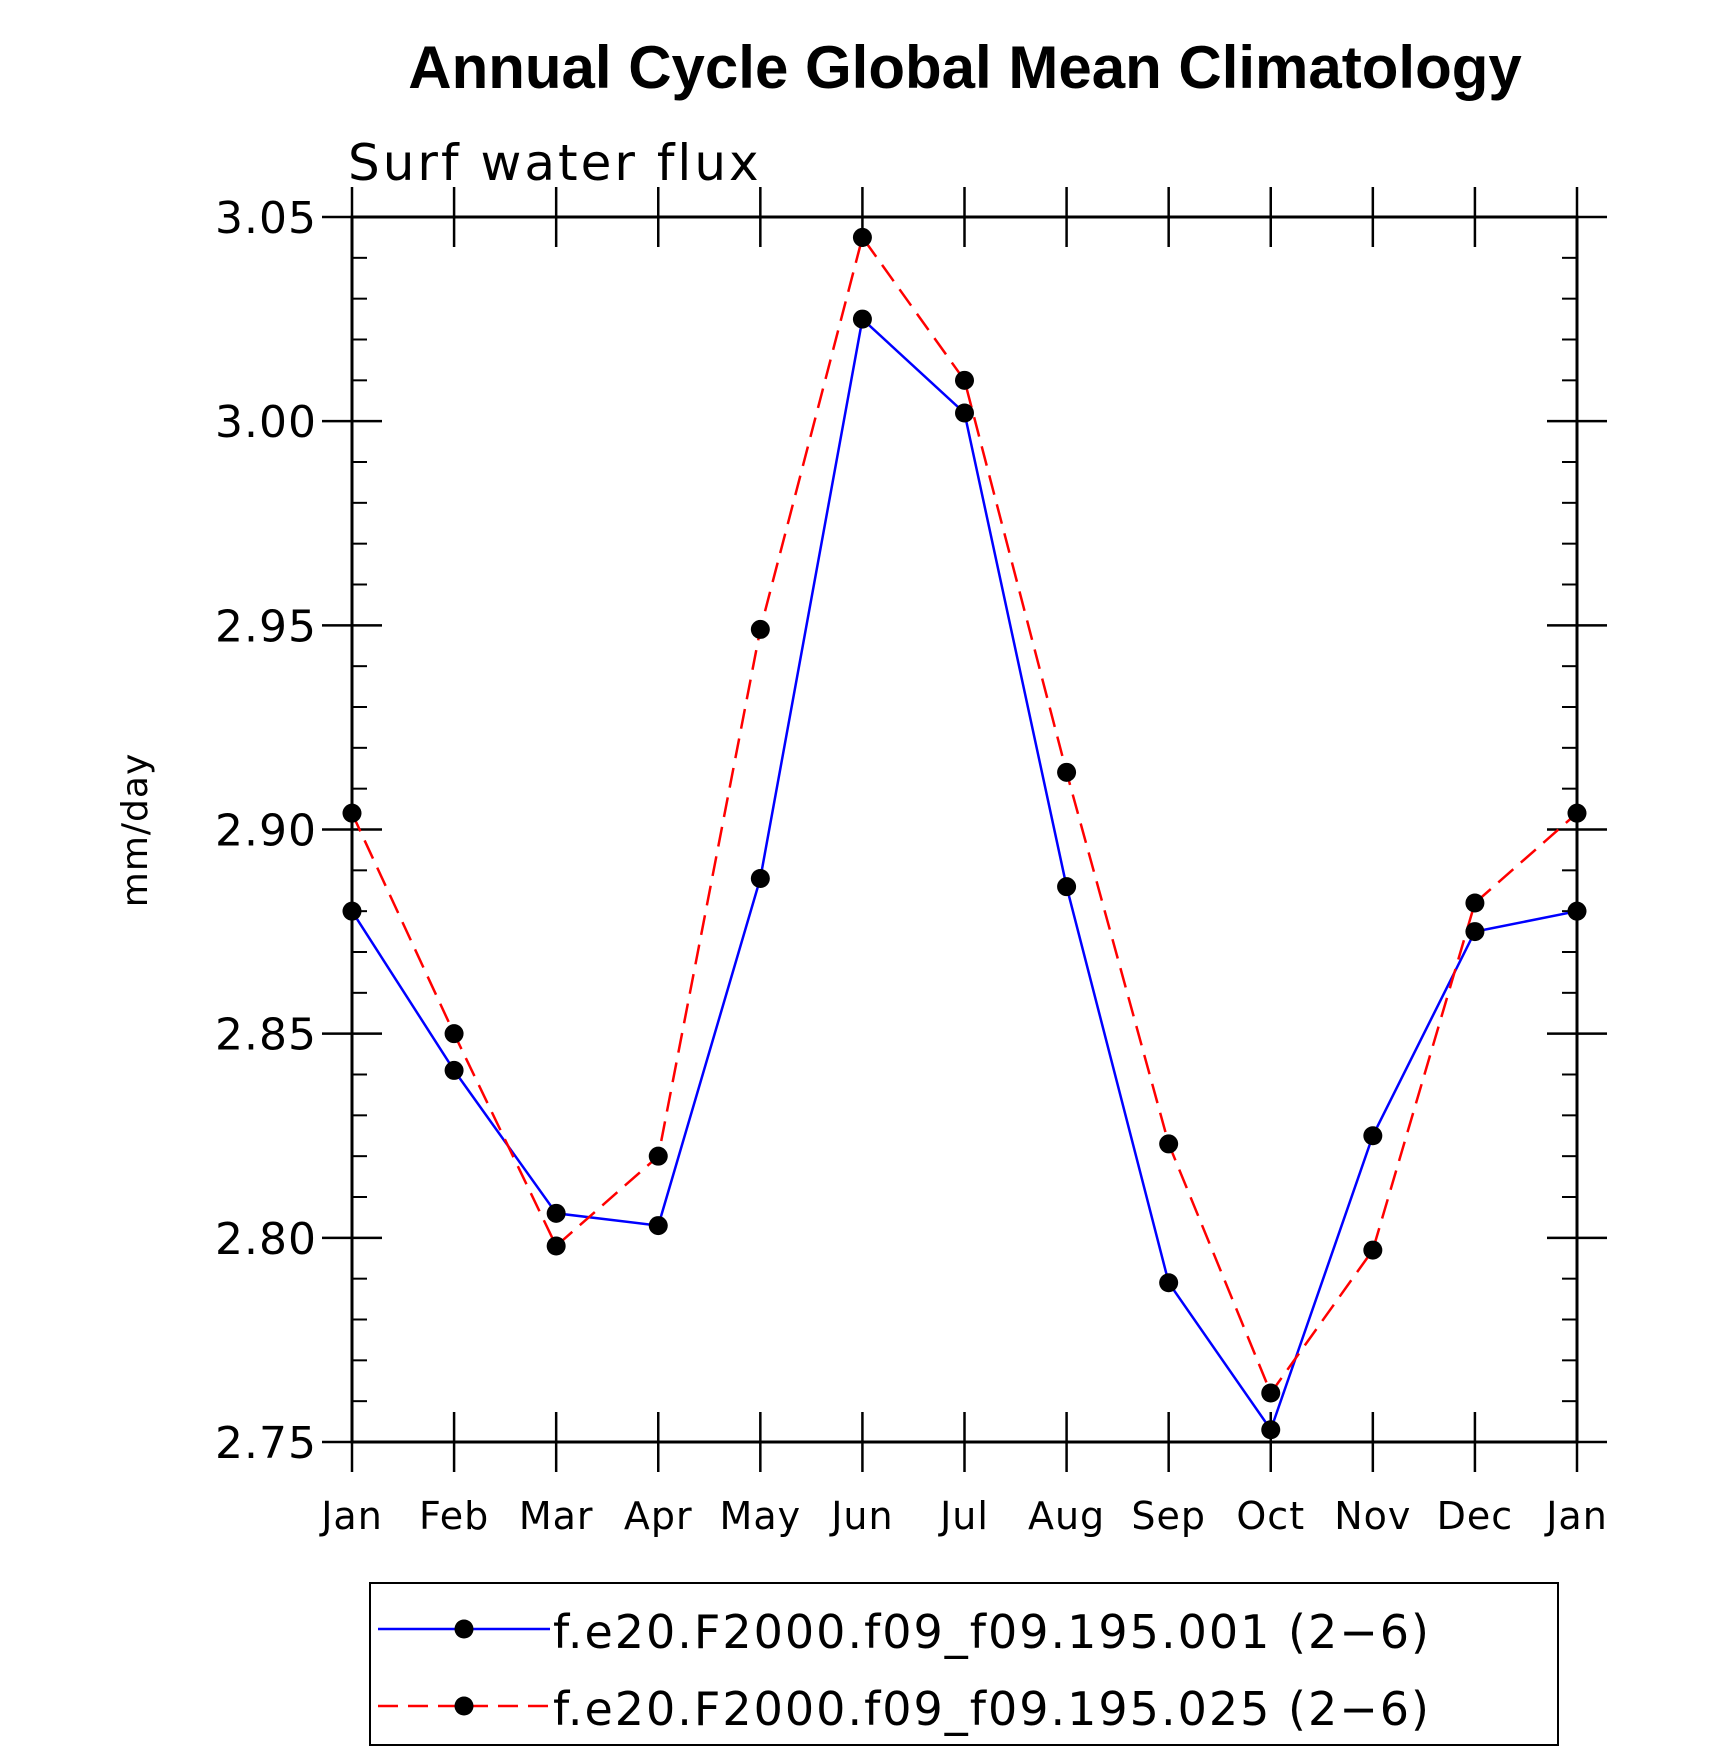 The height and width of the screenshot is (1746, 1710). Describe the element at coordinates (862, 237) in the screenshot. I see `data-point-series-2-jun` at that location.